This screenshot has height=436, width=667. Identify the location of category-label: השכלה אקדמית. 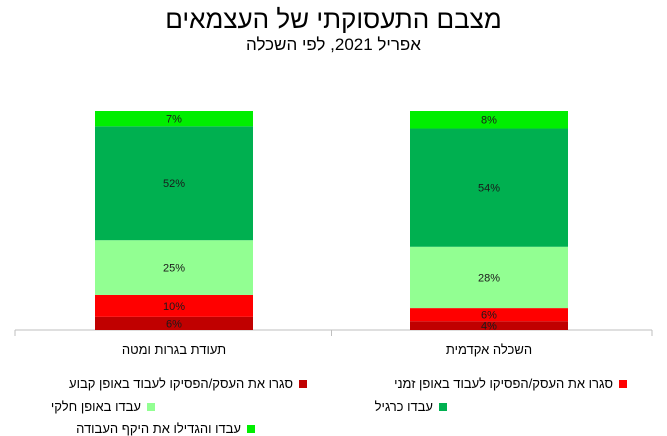
(489, 349).